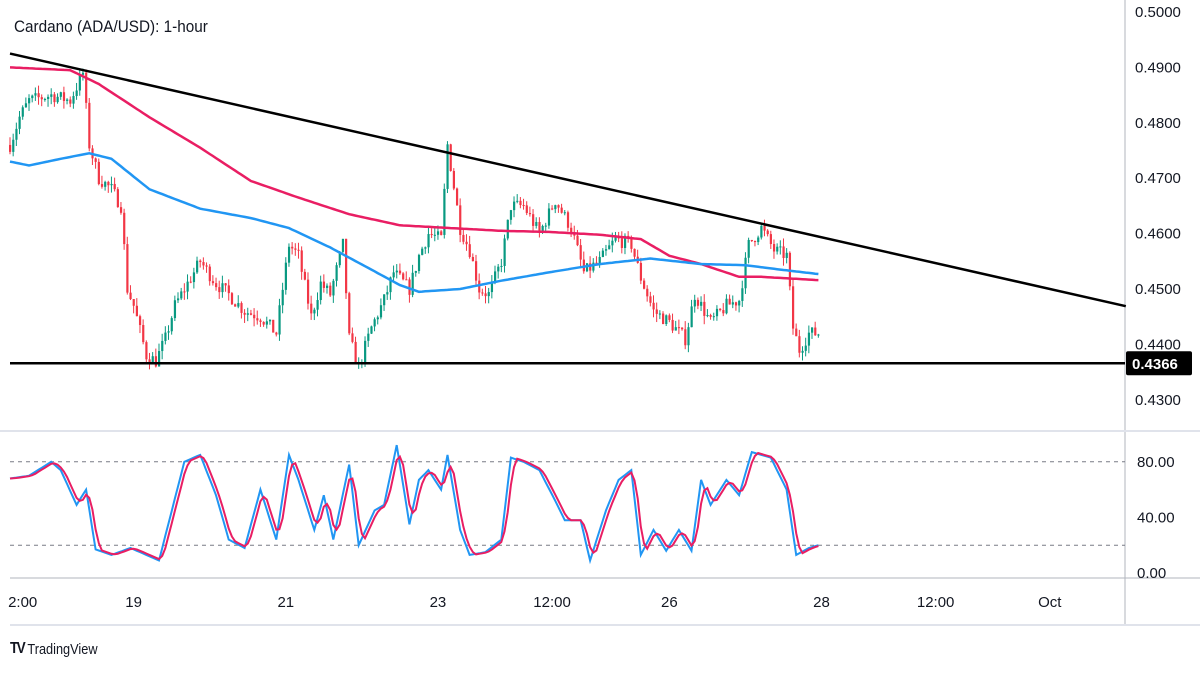  I want to click on time-tick-label: 28, so click(821, 602).